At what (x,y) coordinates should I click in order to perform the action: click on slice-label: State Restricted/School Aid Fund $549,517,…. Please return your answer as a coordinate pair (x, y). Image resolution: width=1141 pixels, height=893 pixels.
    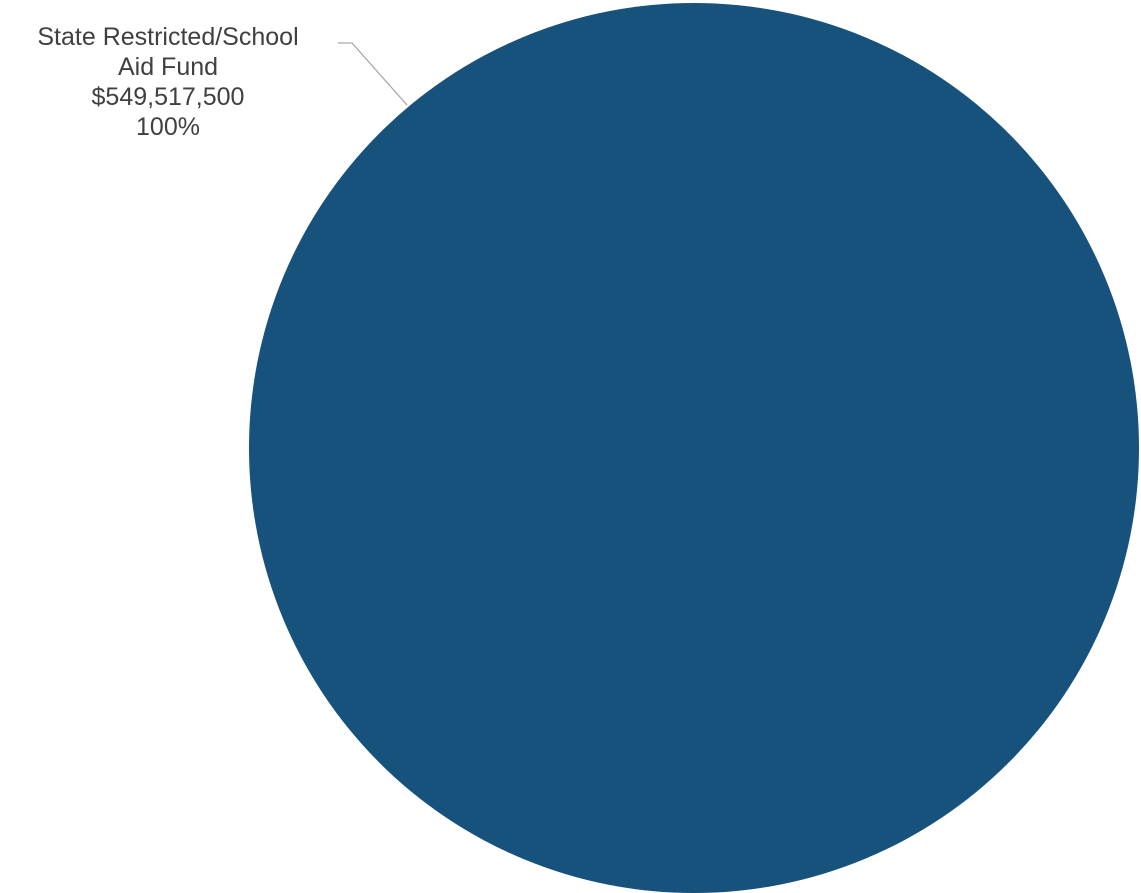
    Looking at the image, I should click on (167, 82).